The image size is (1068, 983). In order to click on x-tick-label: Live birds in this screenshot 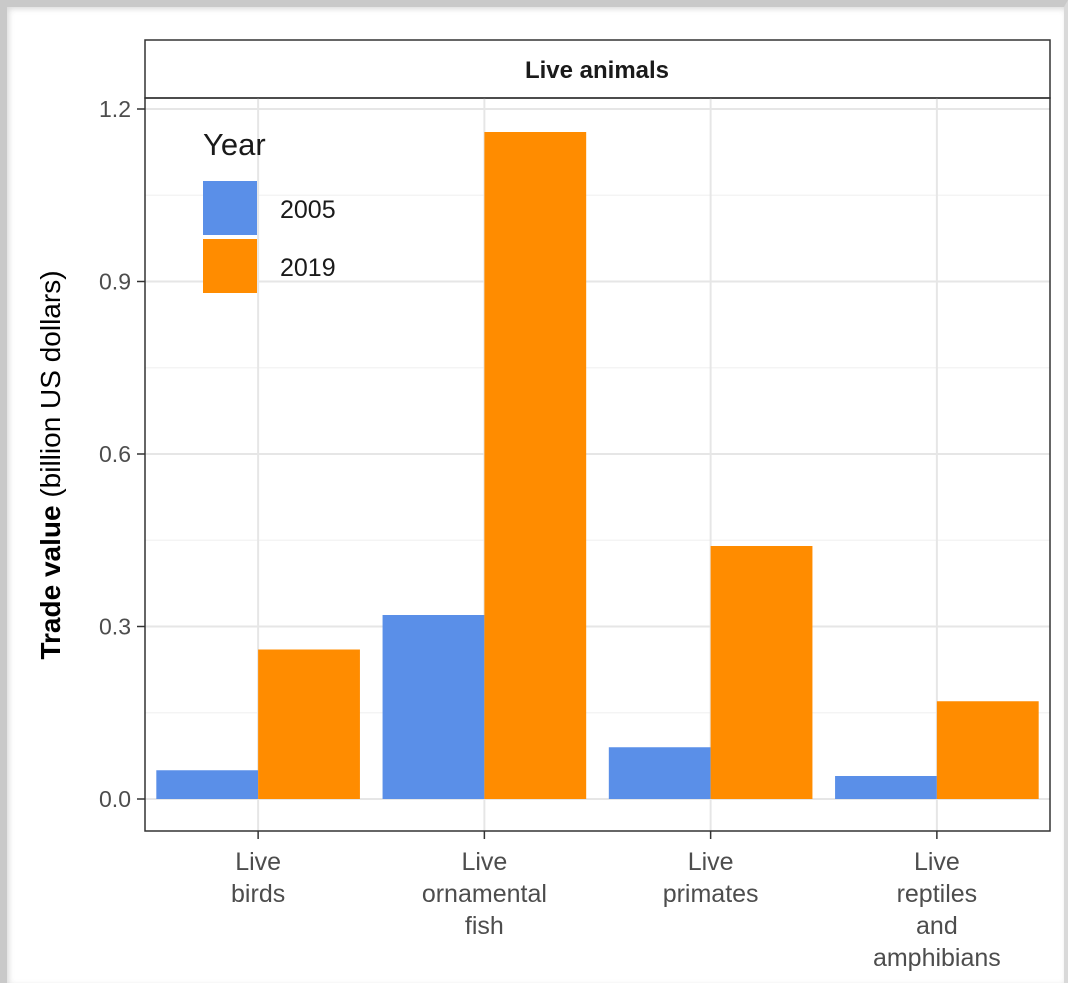, I will do `click(258, 878)`.